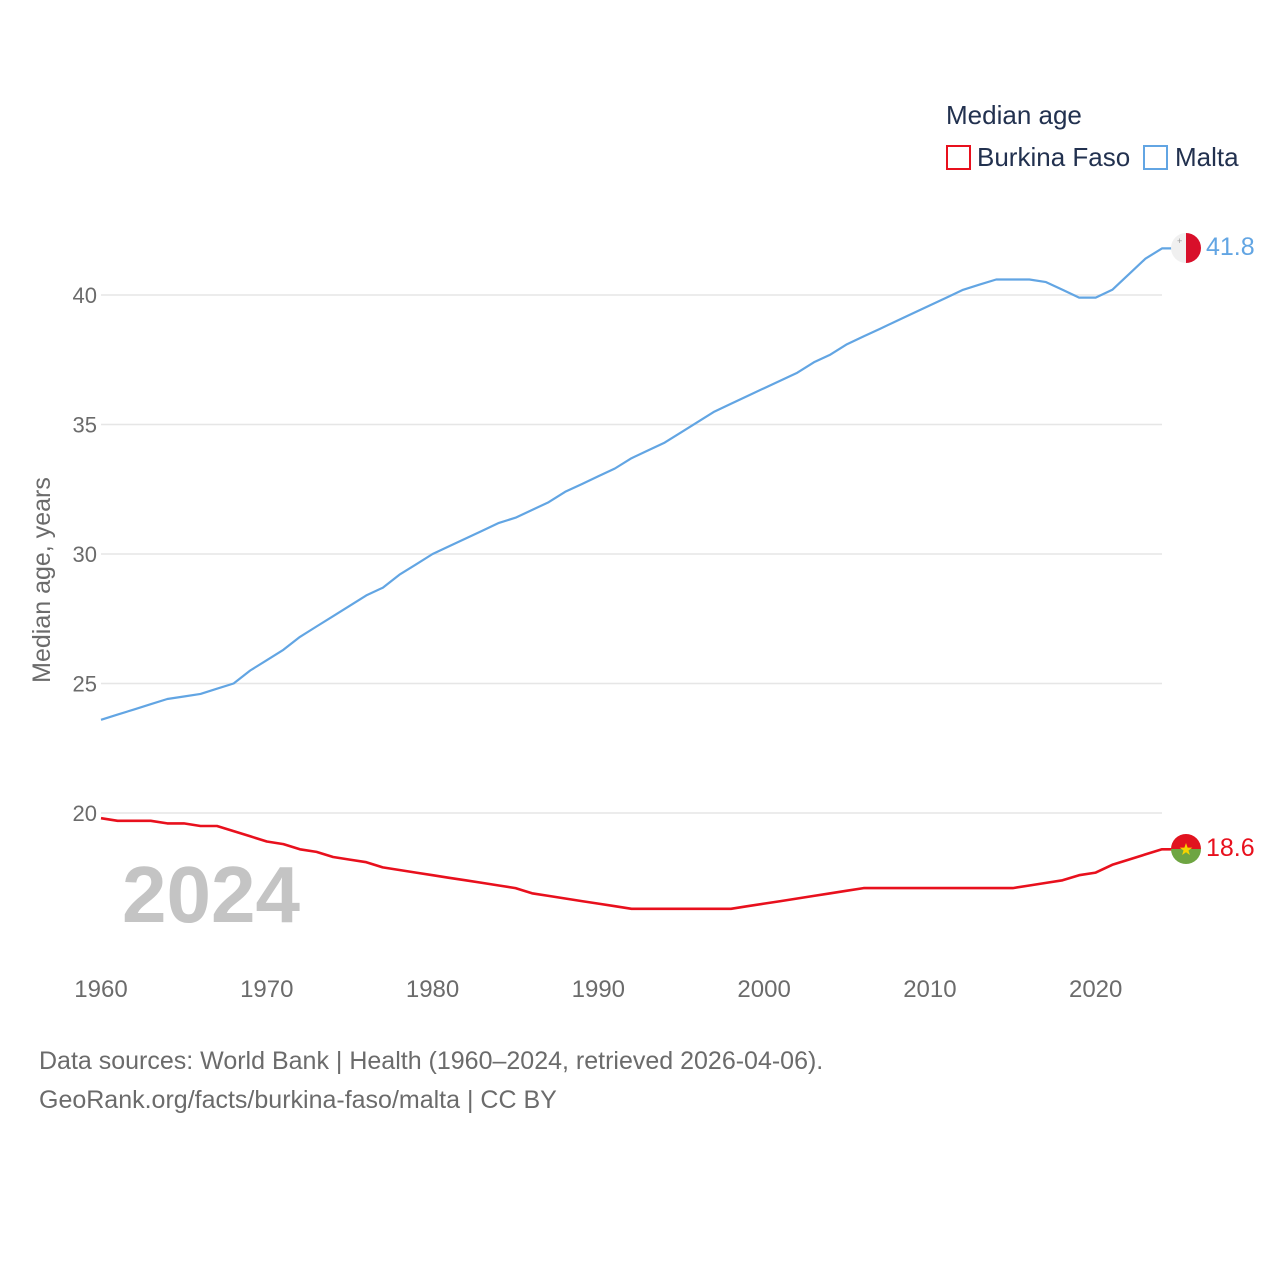  What do you see at coordinates (85, 425) in the screenshot?
I see `y-tick-label: 35` at bounding box center [85, 425].